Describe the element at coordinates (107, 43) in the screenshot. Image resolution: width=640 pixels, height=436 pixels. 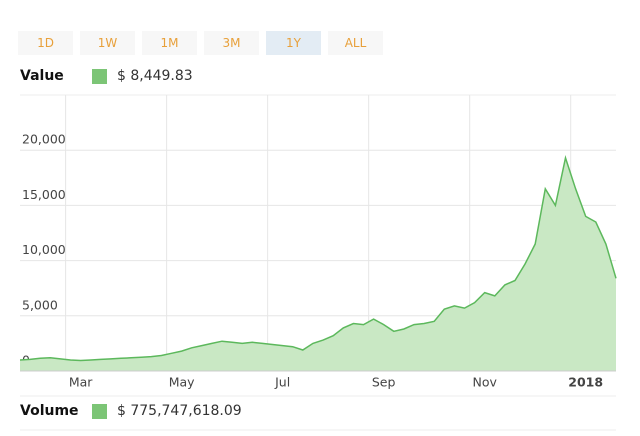
I see `range-button: 1W` at that location.